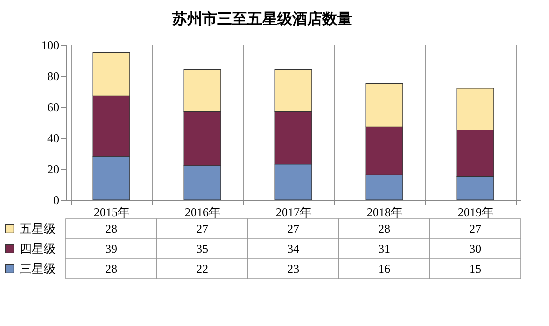  What do you see at coordinates (54, 77) in the screenshot?
I see `y-tick-label: 80` at bounding box center [54, 77].